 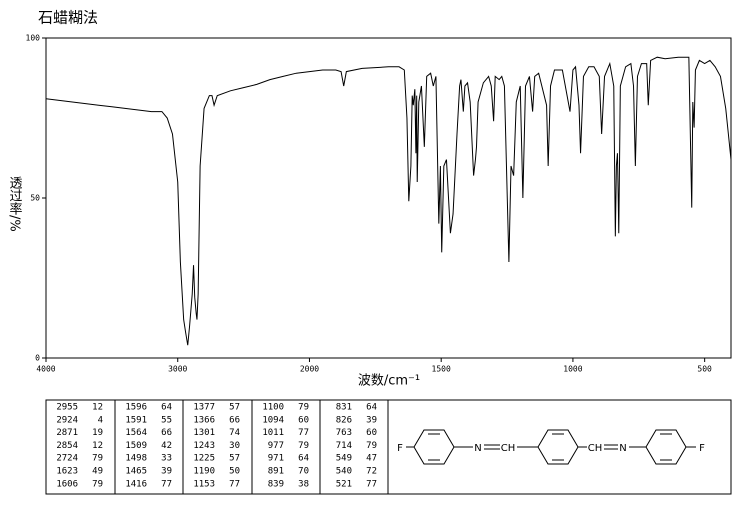 What do you see at coordinates (344, 408) in the screenshot?
I see `peak-wavenumber: 831` at bounding box center [344, 408].